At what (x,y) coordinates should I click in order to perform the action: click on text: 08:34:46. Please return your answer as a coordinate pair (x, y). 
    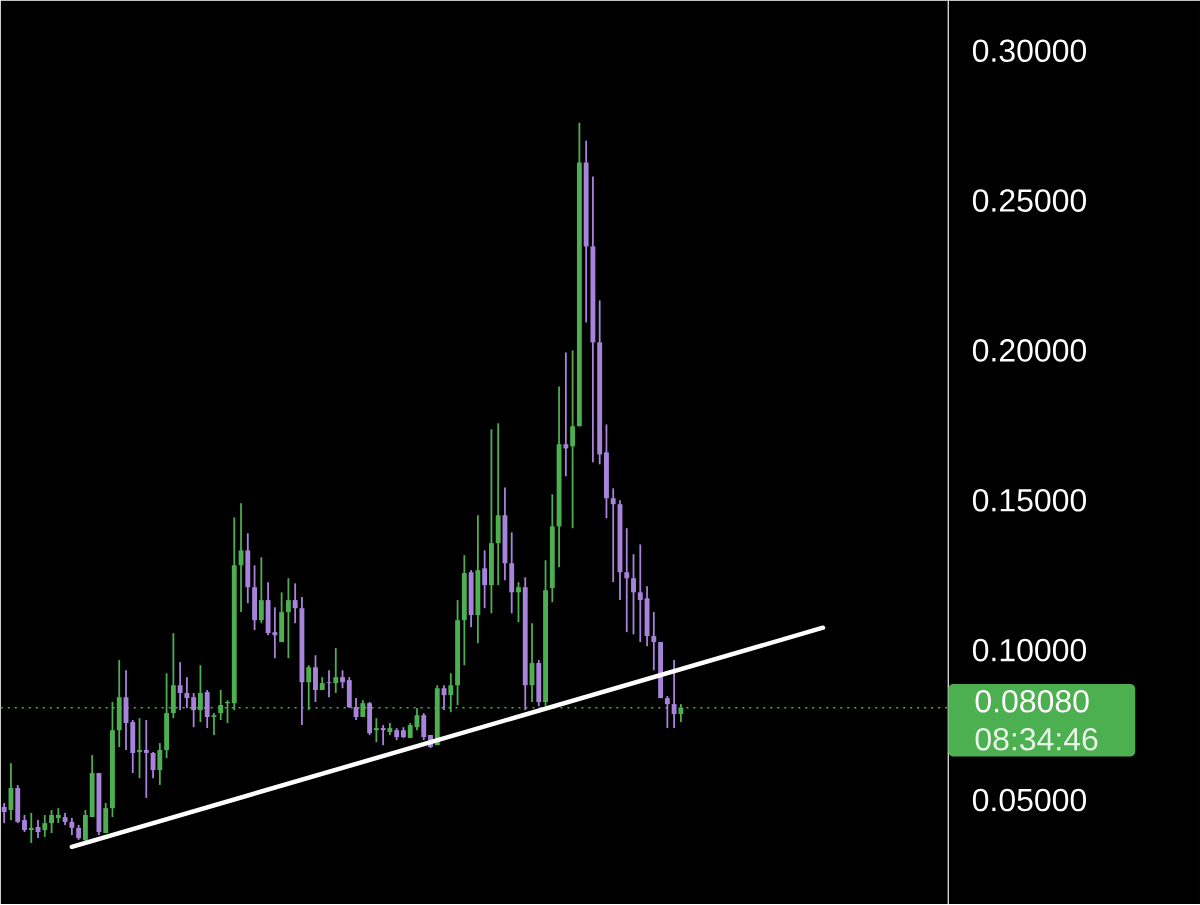
    Looking at the image, I should click on (1036, 739).